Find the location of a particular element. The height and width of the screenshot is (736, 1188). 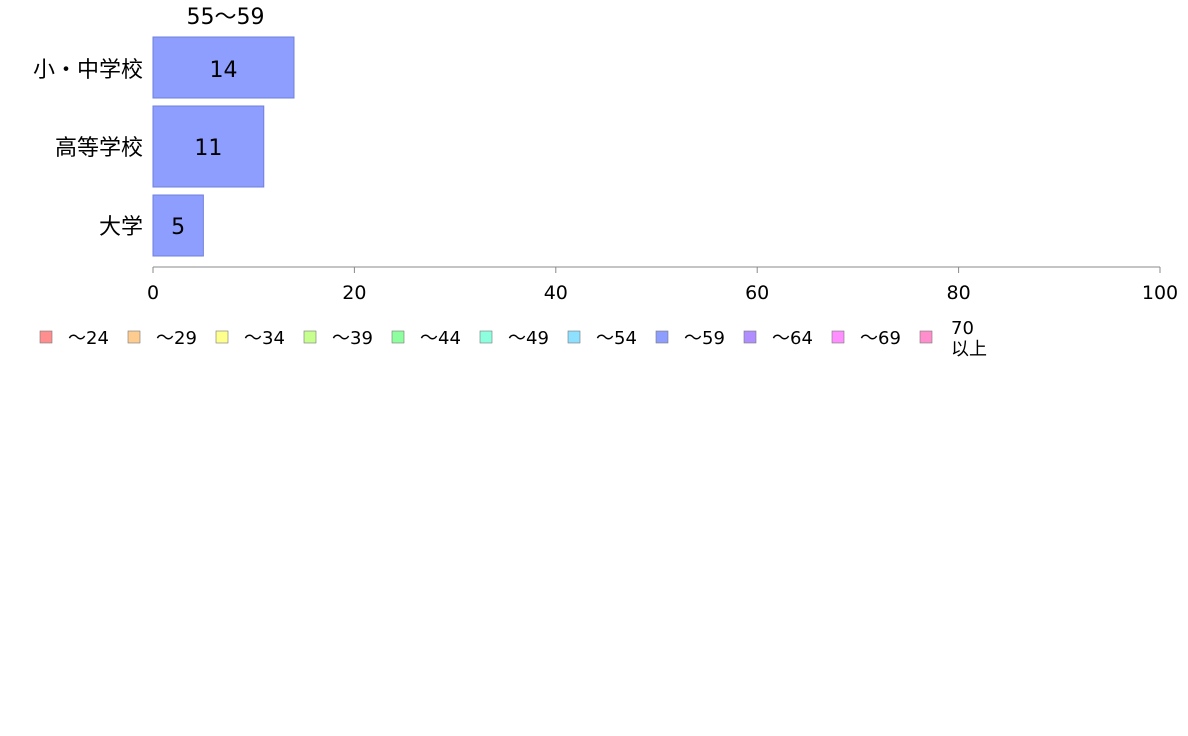

x-tick-label: 20 is located at coordinates (354, 293).